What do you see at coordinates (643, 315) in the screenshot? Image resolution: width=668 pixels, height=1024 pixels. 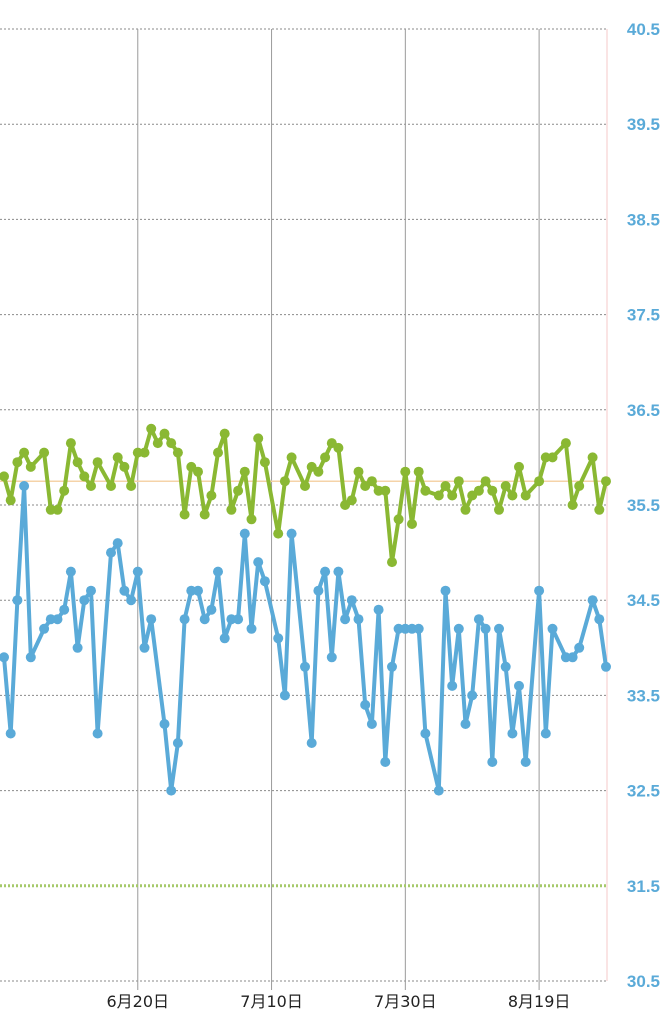 I see `y-tick-label: 37.5` at bounding box center [643, 315].